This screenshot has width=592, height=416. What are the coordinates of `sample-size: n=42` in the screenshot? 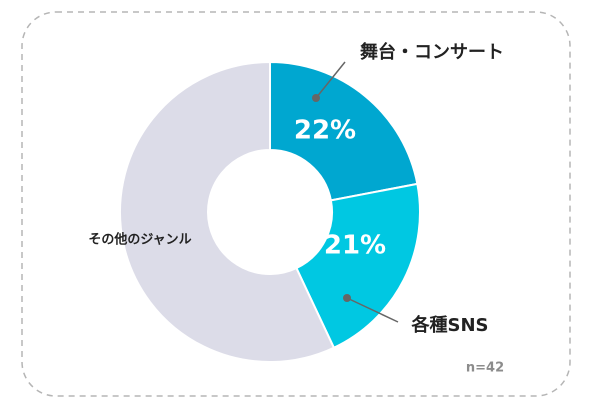 It's located at (485, 368).